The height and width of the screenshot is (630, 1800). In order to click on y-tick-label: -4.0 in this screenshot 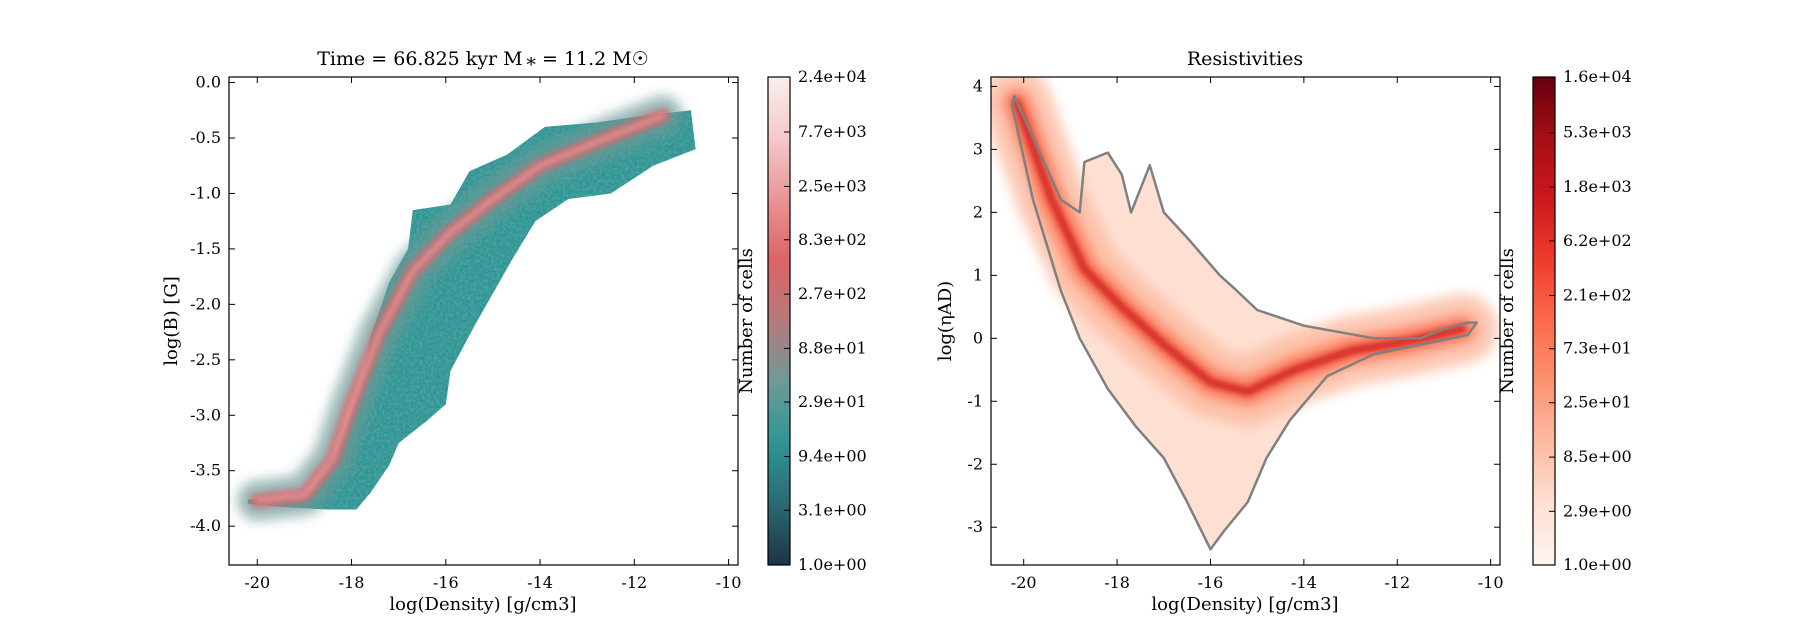, I will do `click(205, 525)`.